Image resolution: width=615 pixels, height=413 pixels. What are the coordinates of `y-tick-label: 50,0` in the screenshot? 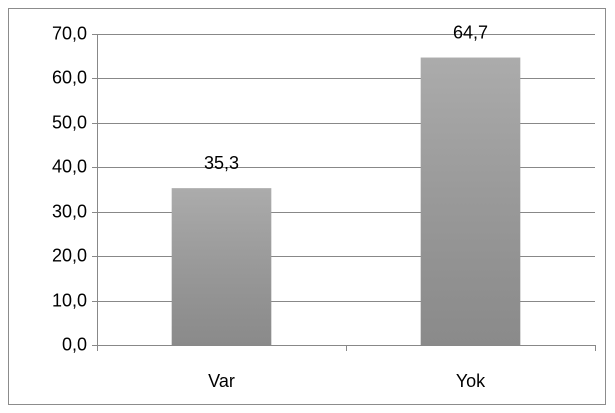 It's located at (69, 122).